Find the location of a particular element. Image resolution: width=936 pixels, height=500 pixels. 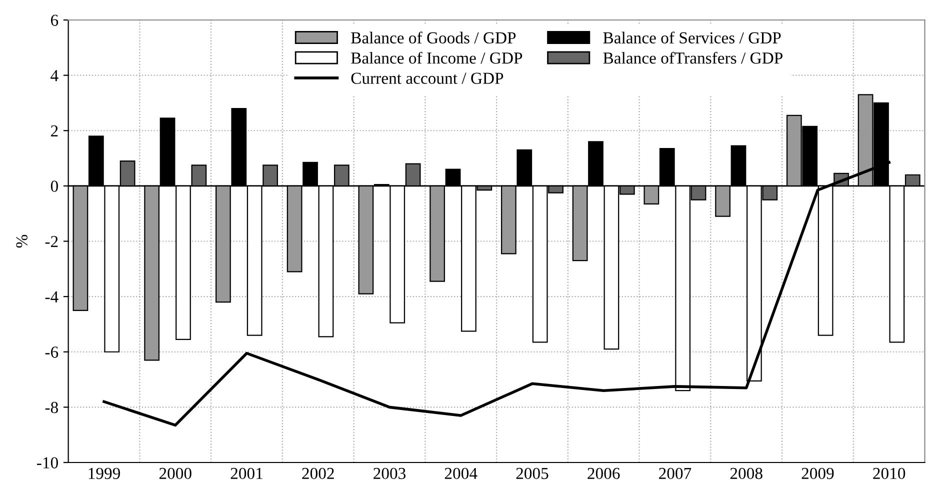

y-tick-label: 4 is located at coordinates (54, 76).